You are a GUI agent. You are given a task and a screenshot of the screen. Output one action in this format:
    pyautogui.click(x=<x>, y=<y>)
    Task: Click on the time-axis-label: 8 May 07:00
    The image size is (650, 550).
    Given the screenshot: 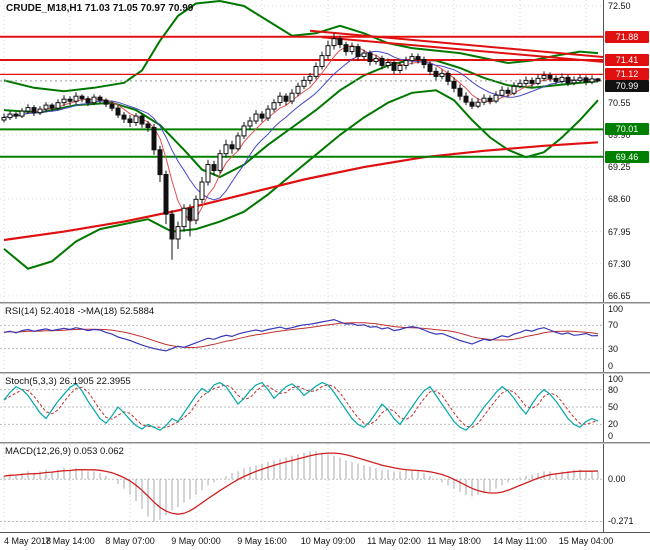 What is the action you would take?
    pyautogui.click(x=130, y=541)
    